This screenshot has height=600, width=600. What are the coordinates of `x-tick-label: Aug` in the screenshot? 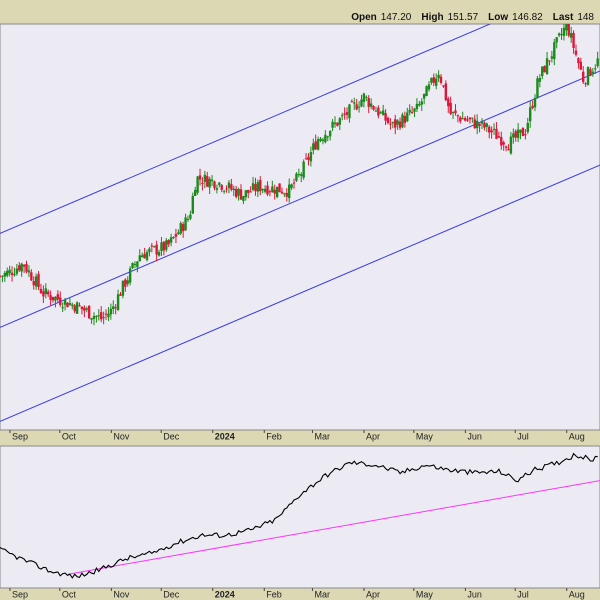 It's located at (577, 437).